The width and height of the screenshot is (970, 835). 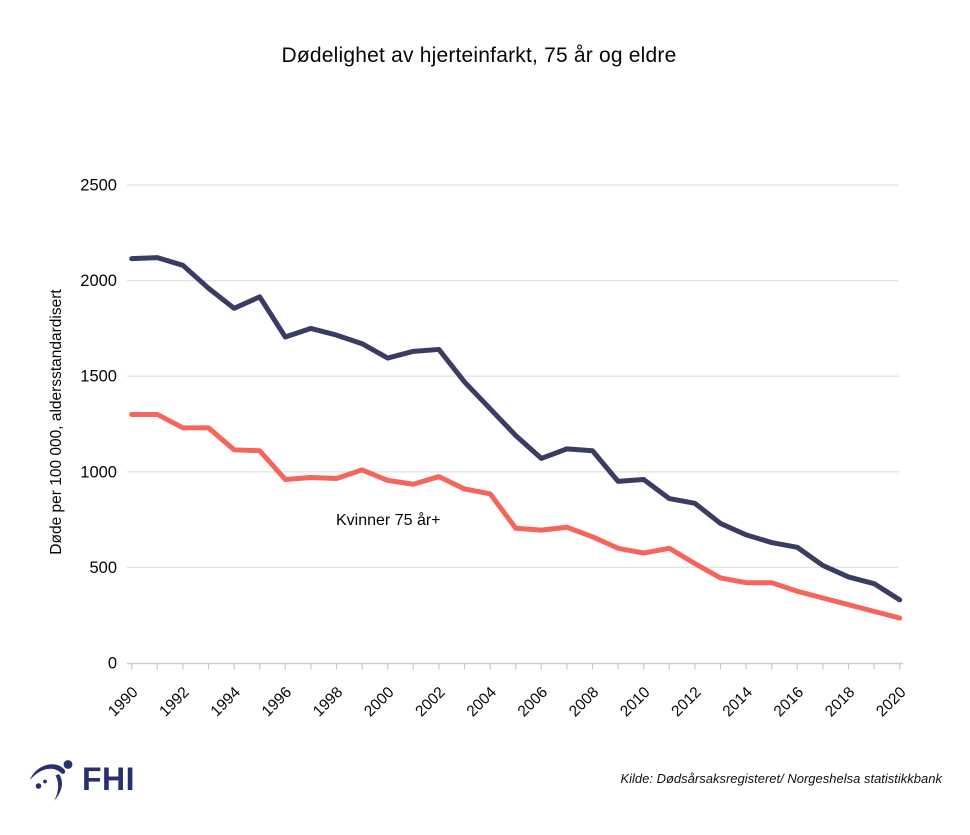 What do you see at coordinates (430, 702) in the screenshot?
I see `x-tick-label: 2002` at bounding box center [430, 702].